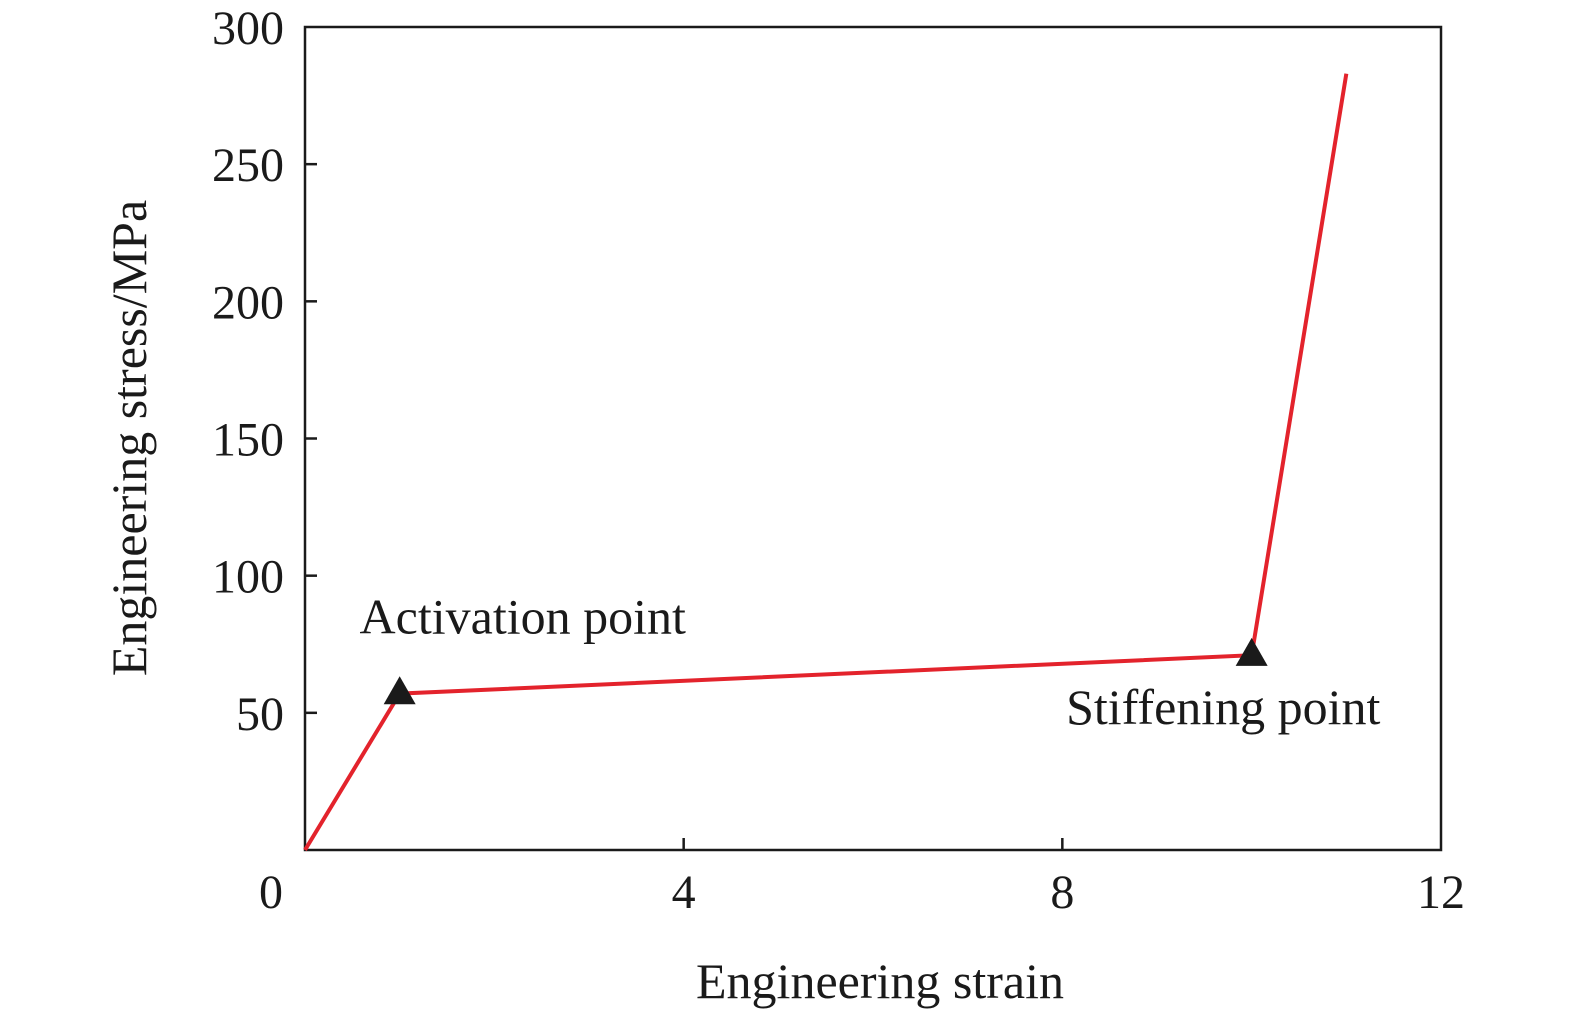 This screenshot has height=1018, width=1575. I want to click on y-tick-label: 200, so click(248, 302).